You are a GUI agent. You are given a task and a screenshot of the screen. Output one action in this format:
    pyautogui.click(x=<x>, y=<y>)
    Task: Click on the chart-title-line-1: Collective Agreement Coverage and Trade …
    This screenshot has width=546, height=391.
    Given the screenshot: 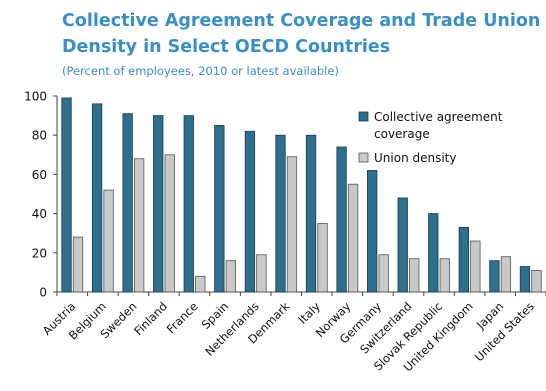 What is the action you would take?
    pyautogui.click(x=301, y=21)
    